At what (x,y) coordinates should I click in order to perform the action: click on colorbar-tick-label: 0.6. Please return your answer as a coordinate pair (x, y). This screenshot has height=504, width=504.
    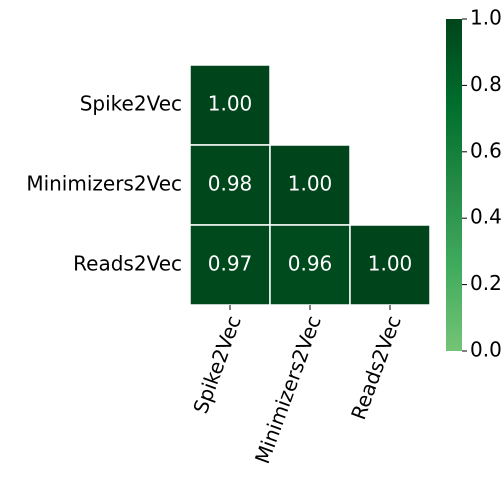
    Looking at the image, I should click on (486, 150).